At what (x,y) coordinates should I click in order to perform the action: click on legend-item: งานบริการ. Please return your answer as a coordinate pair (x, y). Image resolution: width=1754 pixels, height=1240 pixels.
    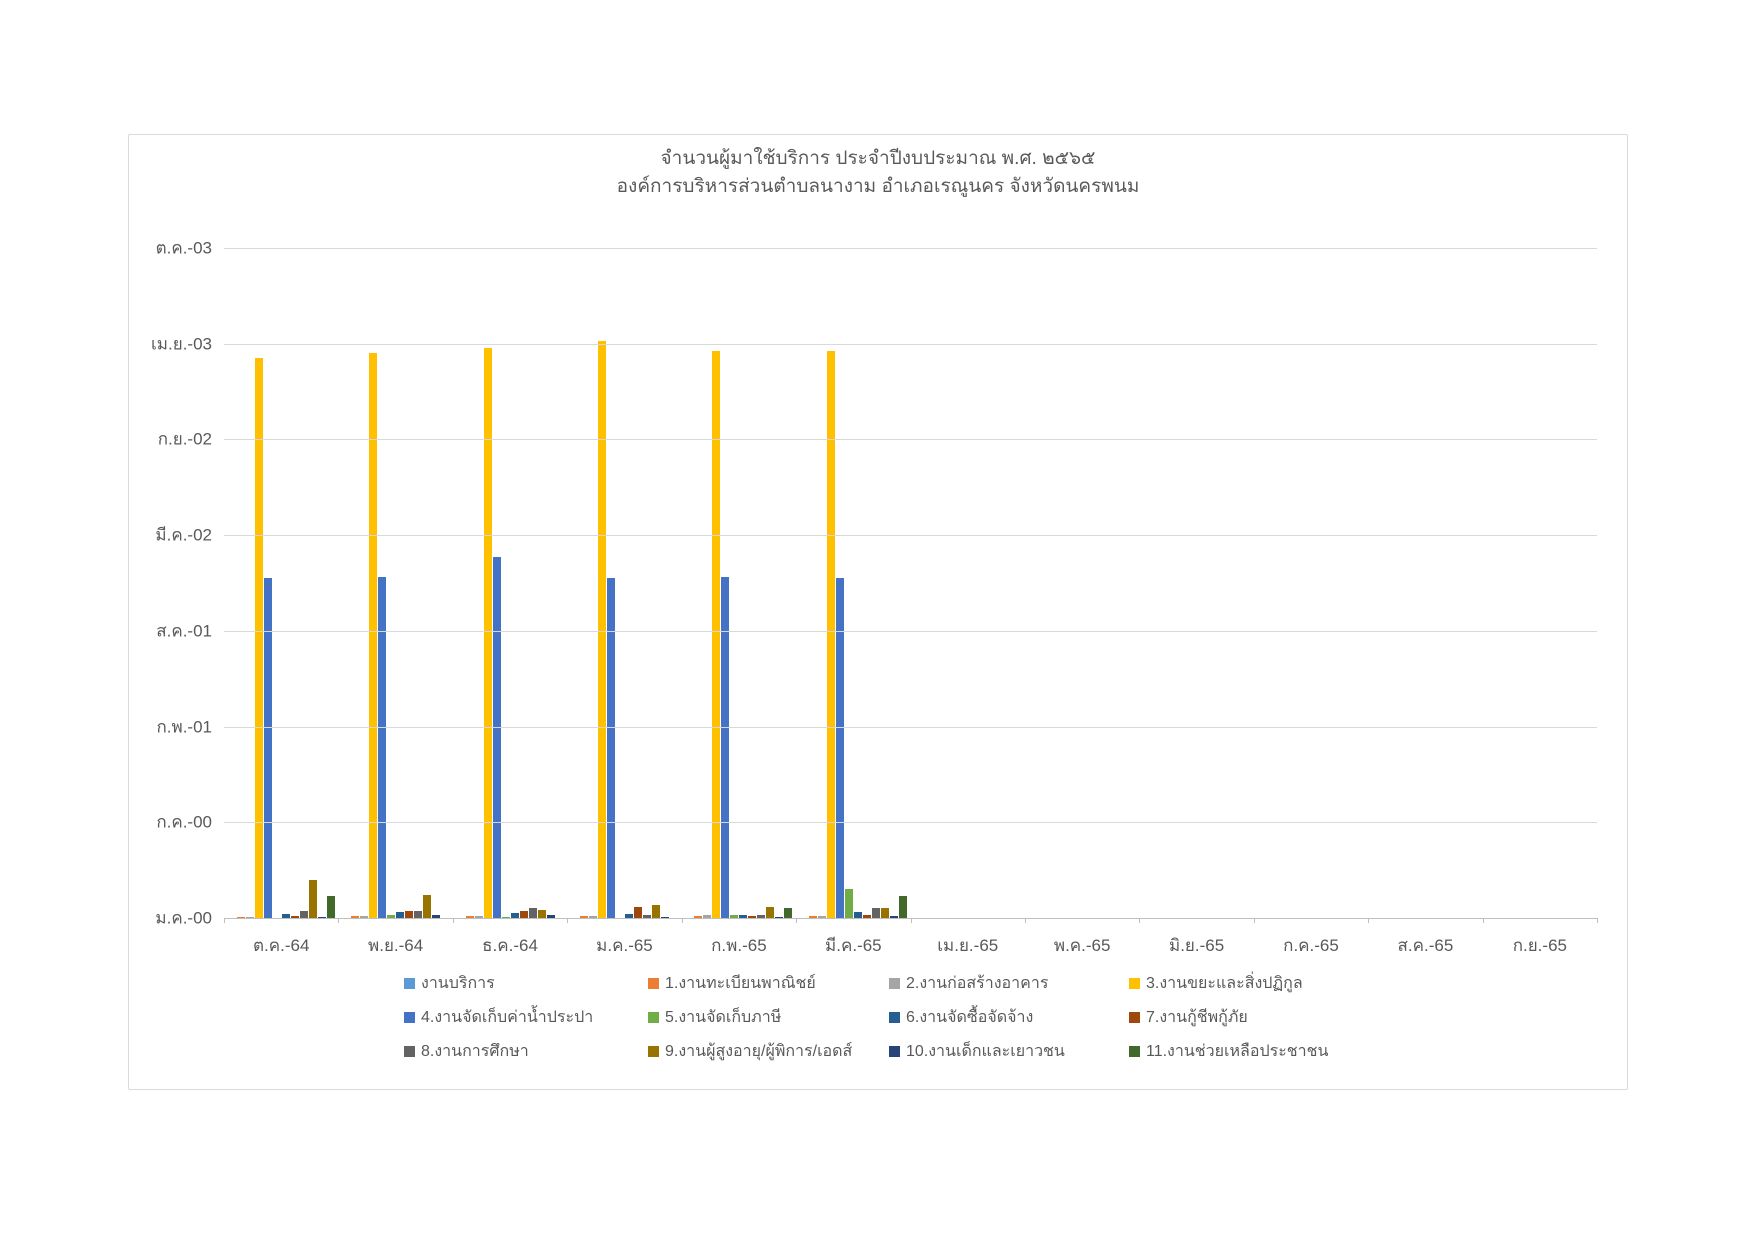
    Looking at the image, I should click on (526, 983).